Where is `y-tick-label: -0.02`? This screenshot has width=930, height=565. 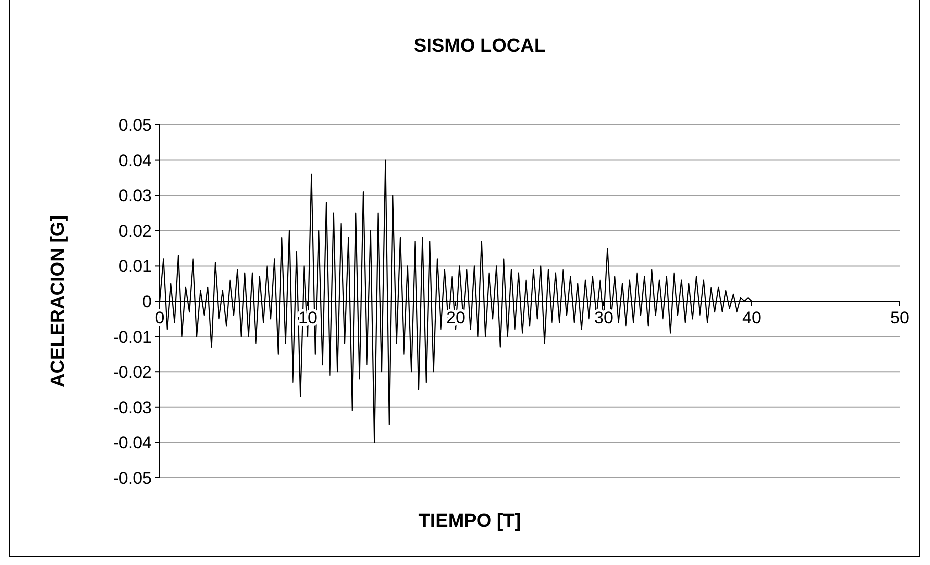
y-tick-label: -0.02 is located at coordinates (132, 372).